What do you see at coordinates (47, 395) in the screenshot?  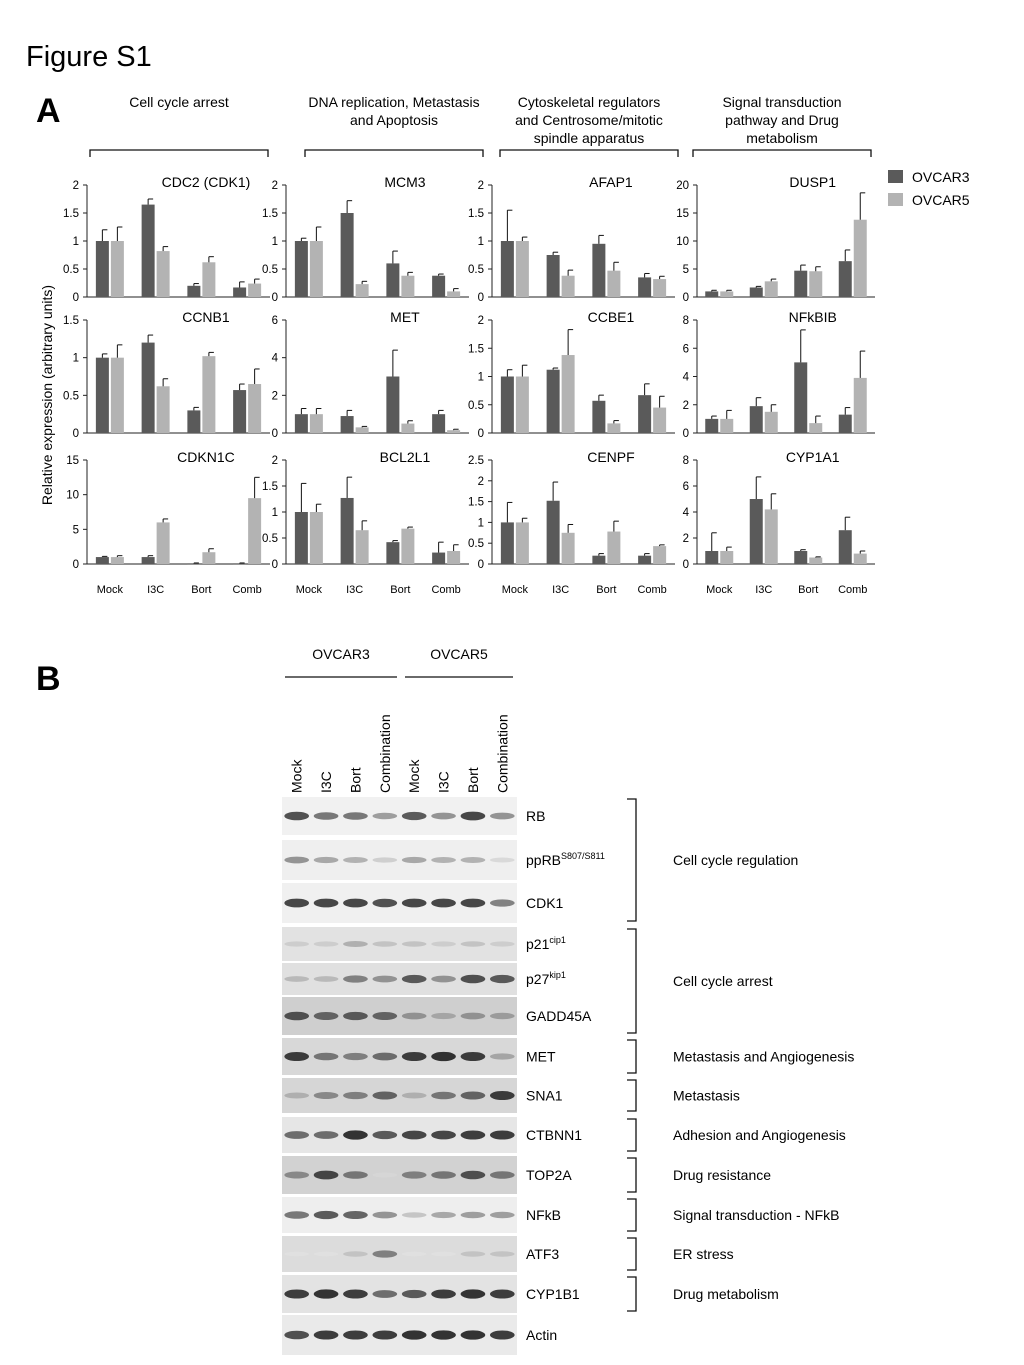 I see `y-axis-label: Relative expression (arbitrary units)` at bounding box center [47, 395].